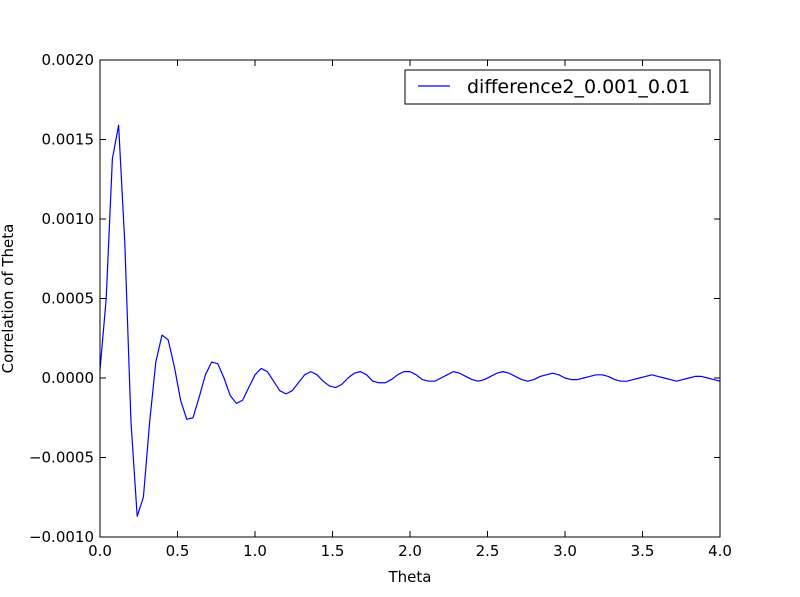 The width and height of the screenshot is (800, 597). I want to click on x-tick-label: 3.0, so click(565, 551).